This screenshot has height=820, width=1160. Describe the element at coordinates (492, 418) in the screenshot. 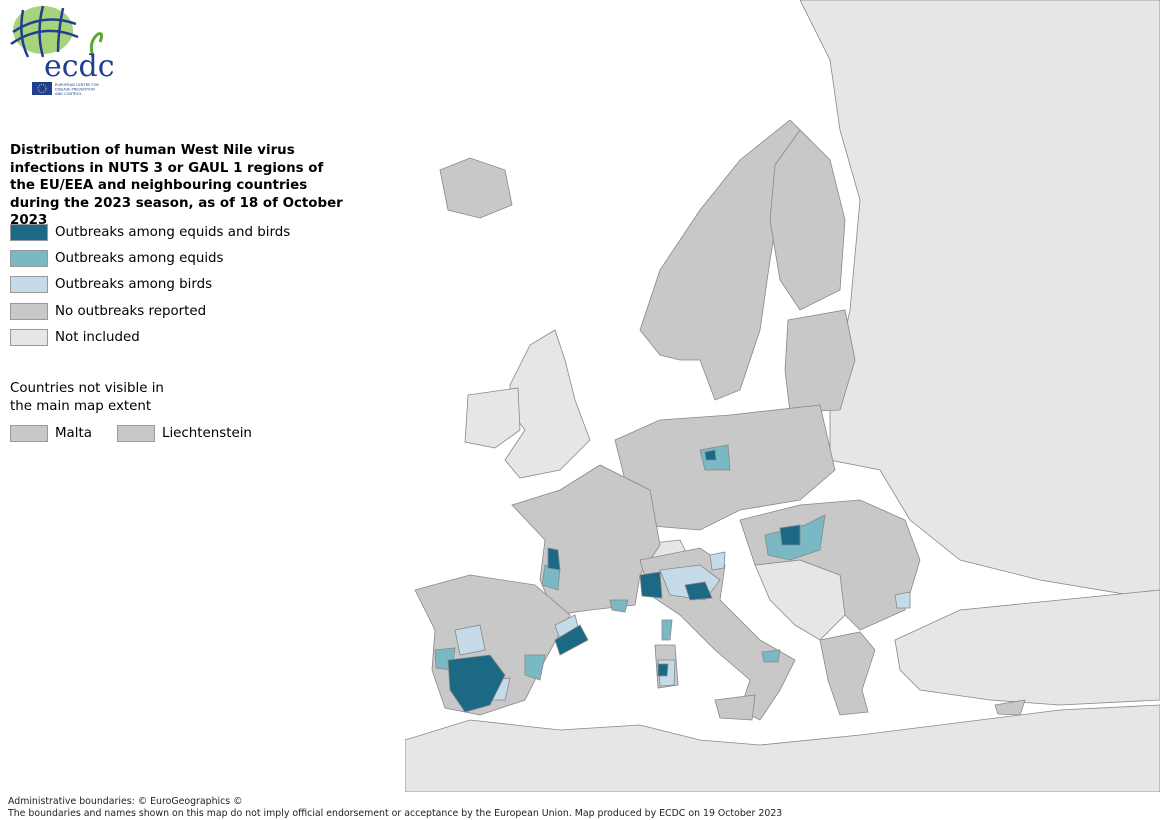

I see `region-ireland` at that location.